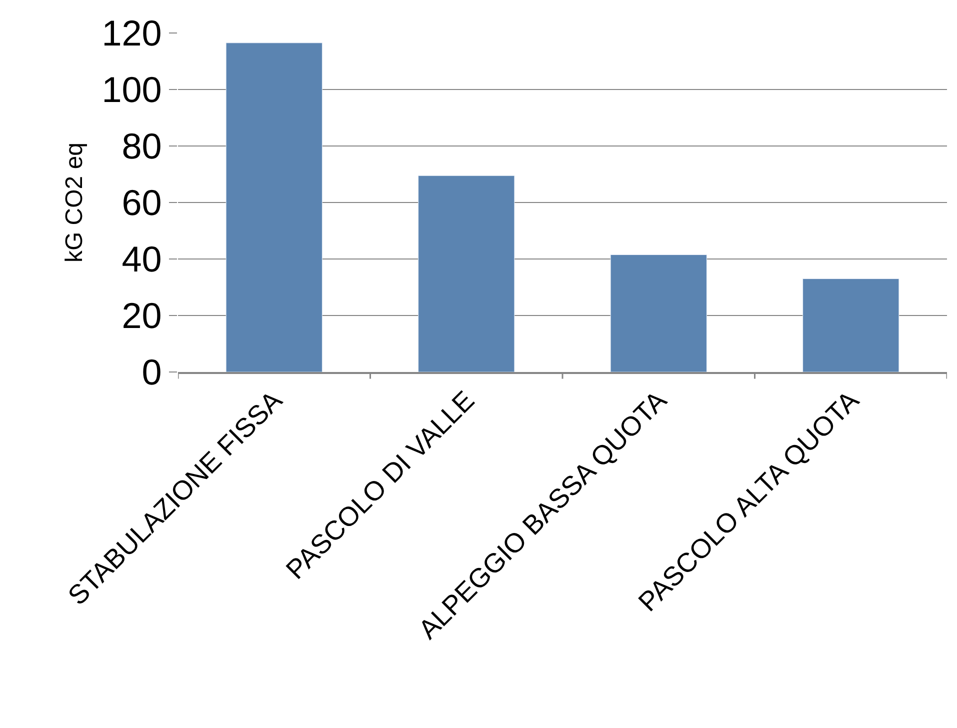 This screenshot has height=728, width=957. What do you see at coordinates (132, 89) in the screenshot?
I see `y-tick-label: 100` at bounding box center [132, 89].